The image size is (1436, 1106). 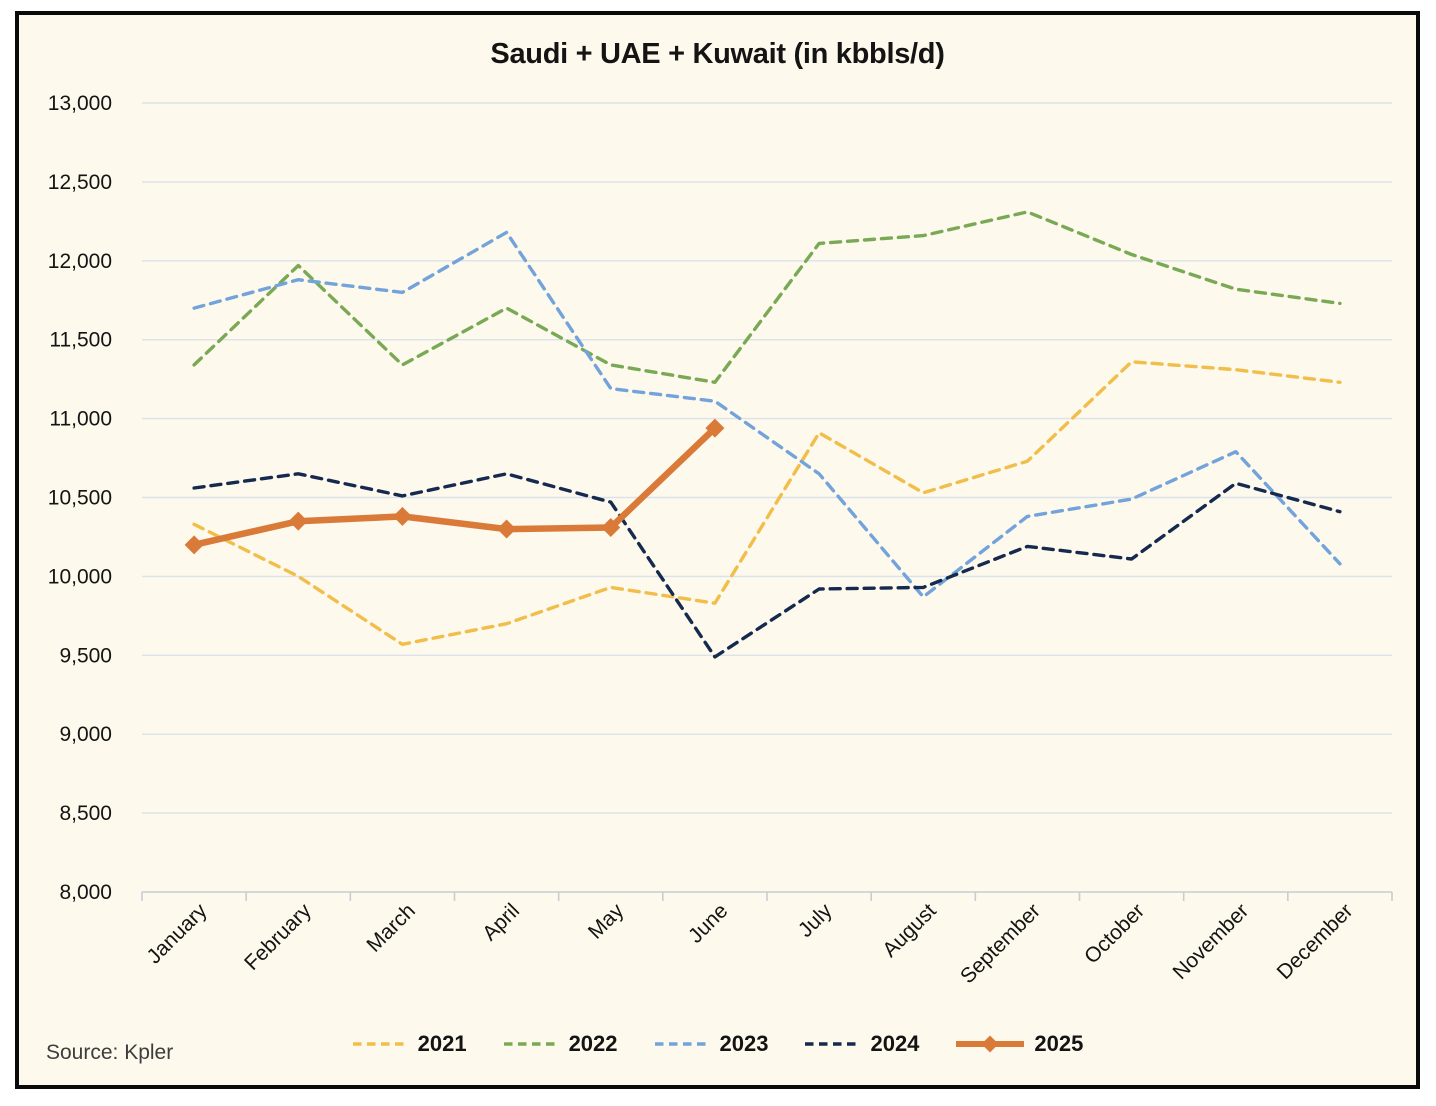 I want to click on legend-swatch-2022, so click(x=531, y=1044).